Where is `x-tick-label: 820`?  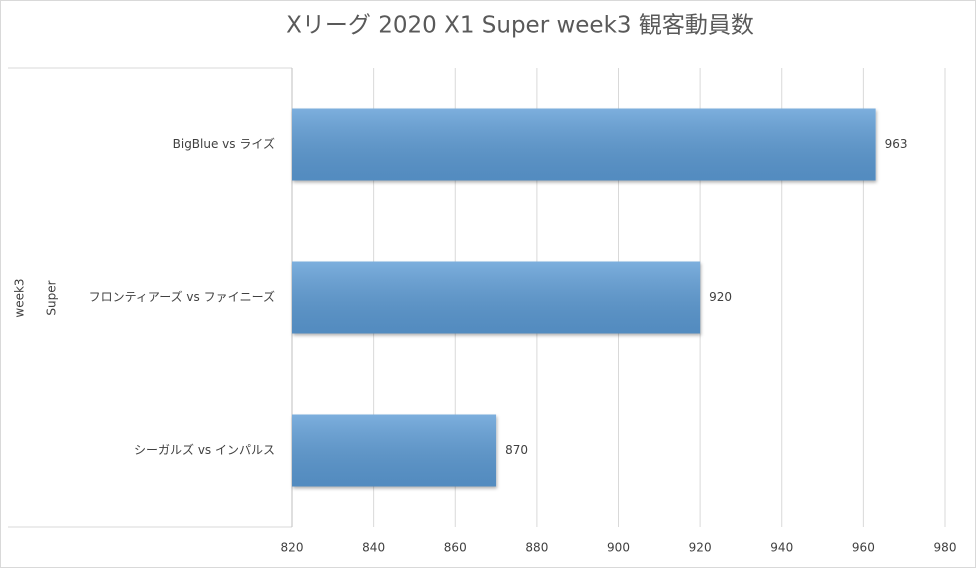 x-tick-label: 820 is located at coordinates (292, 548).